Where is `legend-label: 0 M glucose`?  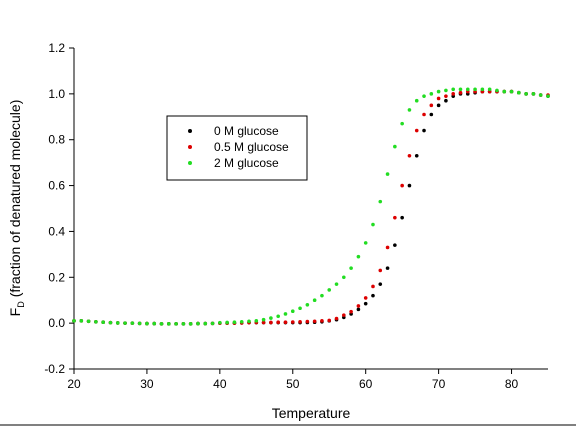 legend-label: 0 M glucose is located at coordinates (246, 131).